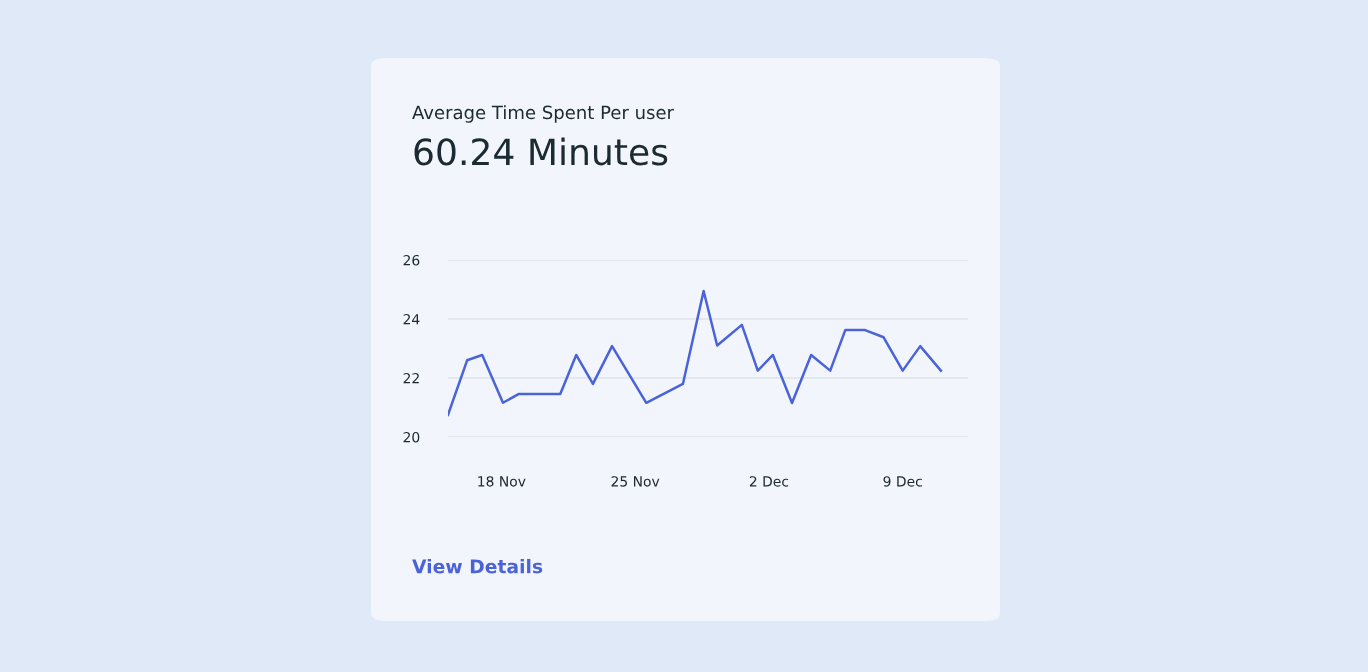 The width and height of the screenshot is (1368, 672). Describe the element at coordinates (411, 378) in the screenshot. I see `y-tick-label: 22` at that location.